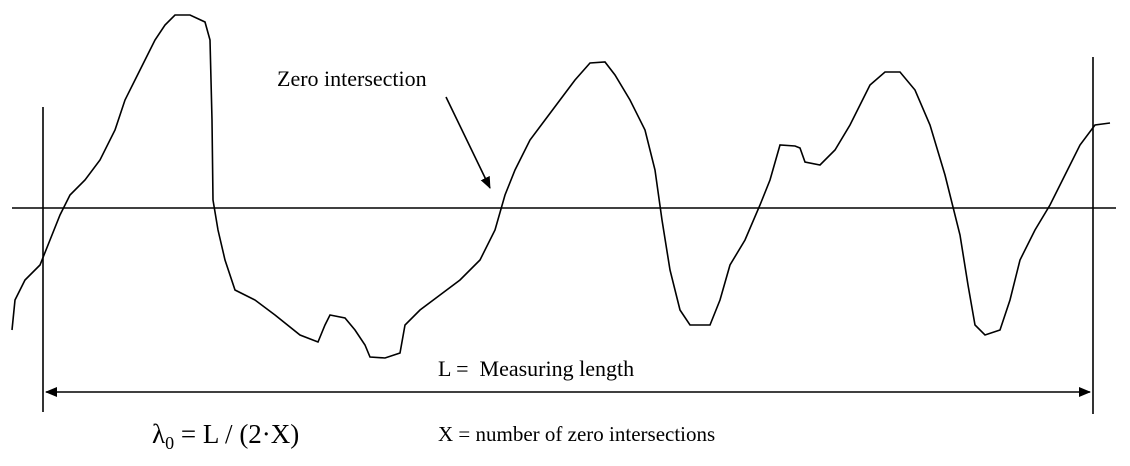  What do you see at coordinates (536, 368) in the screenshot?
I see `length-label: L = Measuring length` at bounding box center [536, 368].